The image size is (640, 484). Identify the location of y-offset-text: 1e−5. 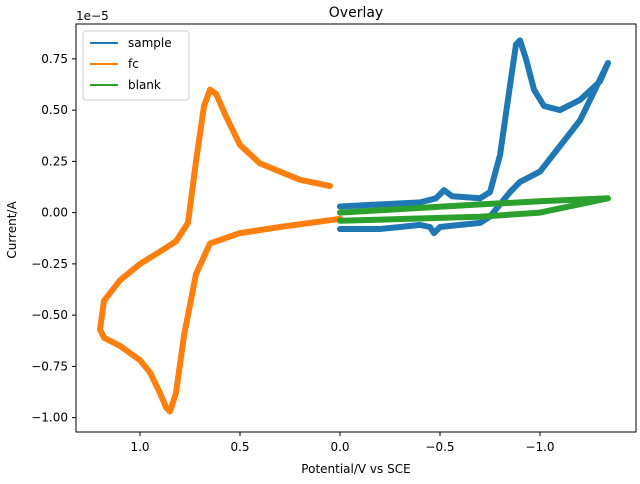
(92, 16).